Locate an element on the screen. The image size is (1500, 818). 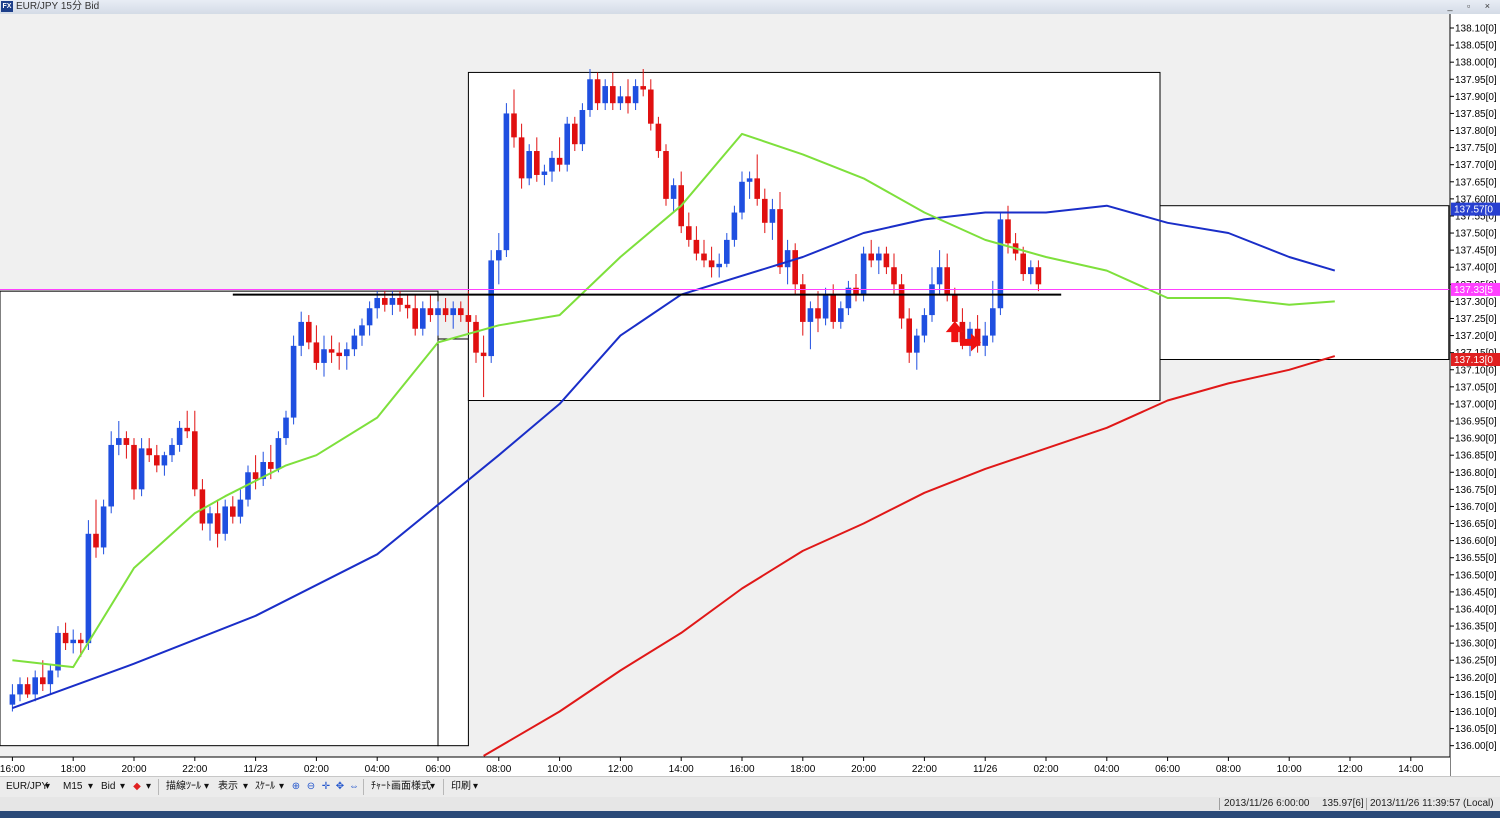
y-tick-label: 138.05[0] is located at coordinates (1476, 46).